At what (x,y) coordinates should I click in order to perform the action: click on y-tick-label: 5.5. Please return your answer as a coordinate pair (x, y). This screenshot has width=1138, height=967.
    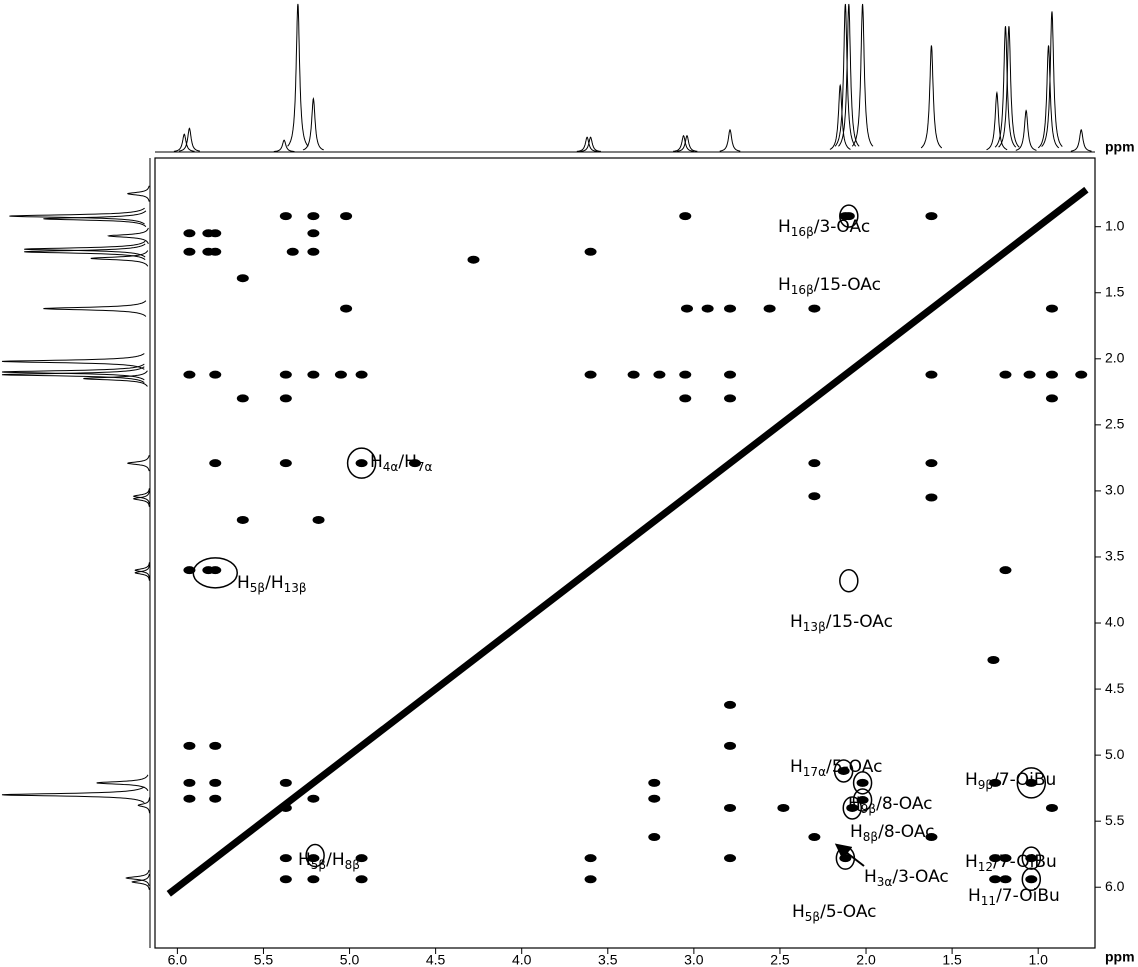
    Looking at the image, I should click on (1115, 820).